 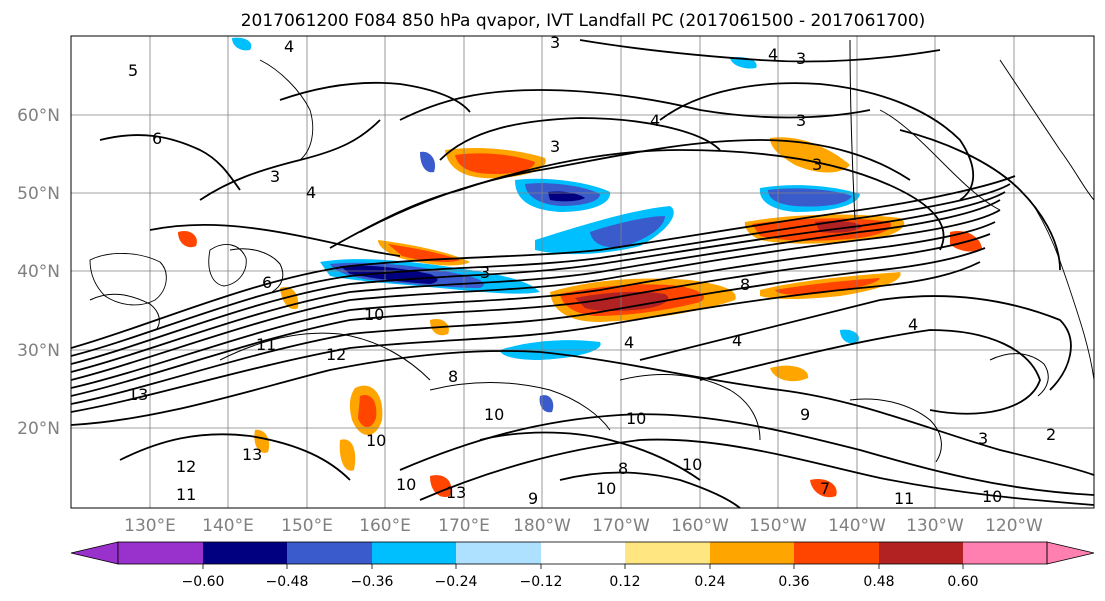 What do you see at coordinates (38, 116) in the screenshot?
I see `lat-label-60n: 60°N` at bounding box center [38, 116].